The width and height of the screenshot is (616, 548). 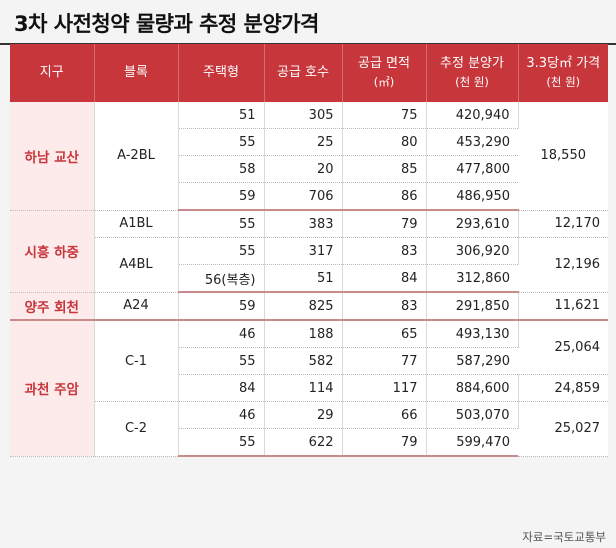 I want to click on units-cell: 622, so click(x=303, y=442).